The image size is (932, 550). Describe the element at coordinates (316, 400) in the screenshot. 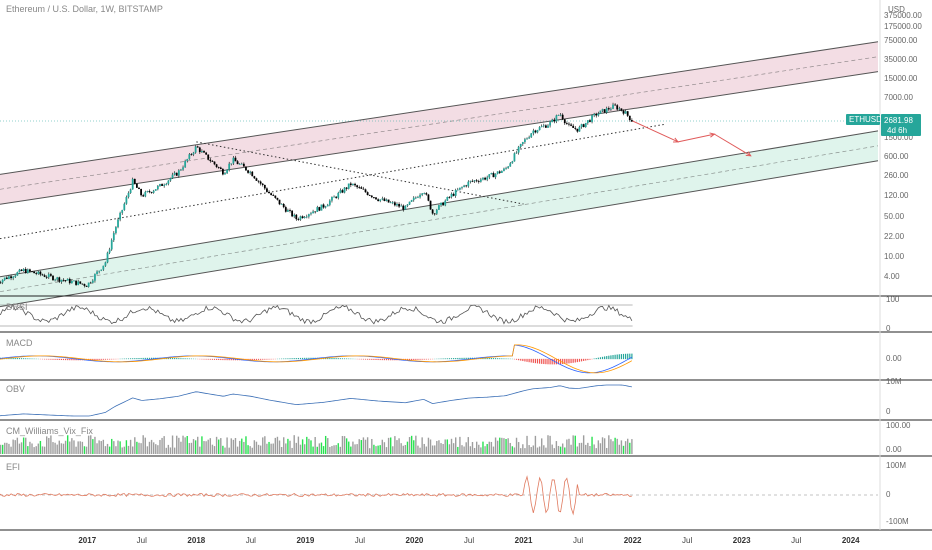

I see `obv-line` at that location.